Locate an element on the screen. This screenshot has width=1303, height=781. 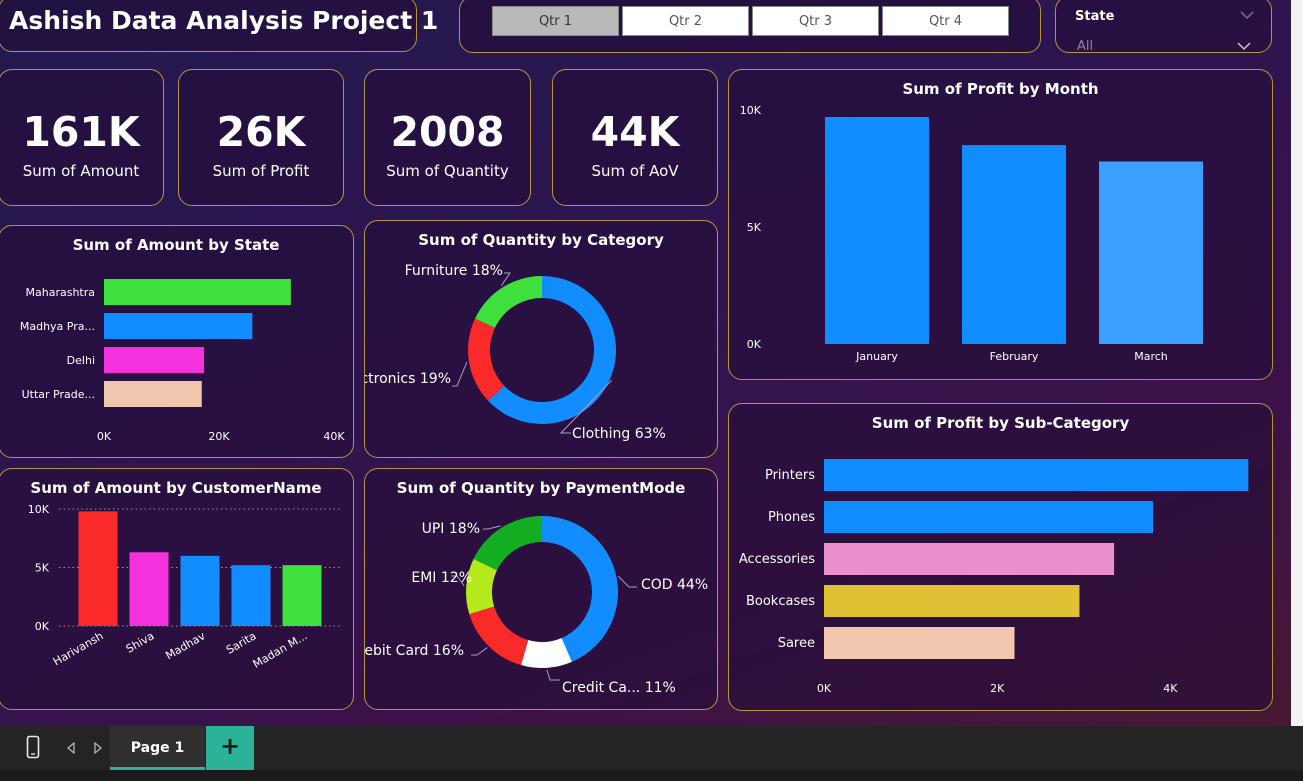
category-label: January is located at coordinates (876, 356).